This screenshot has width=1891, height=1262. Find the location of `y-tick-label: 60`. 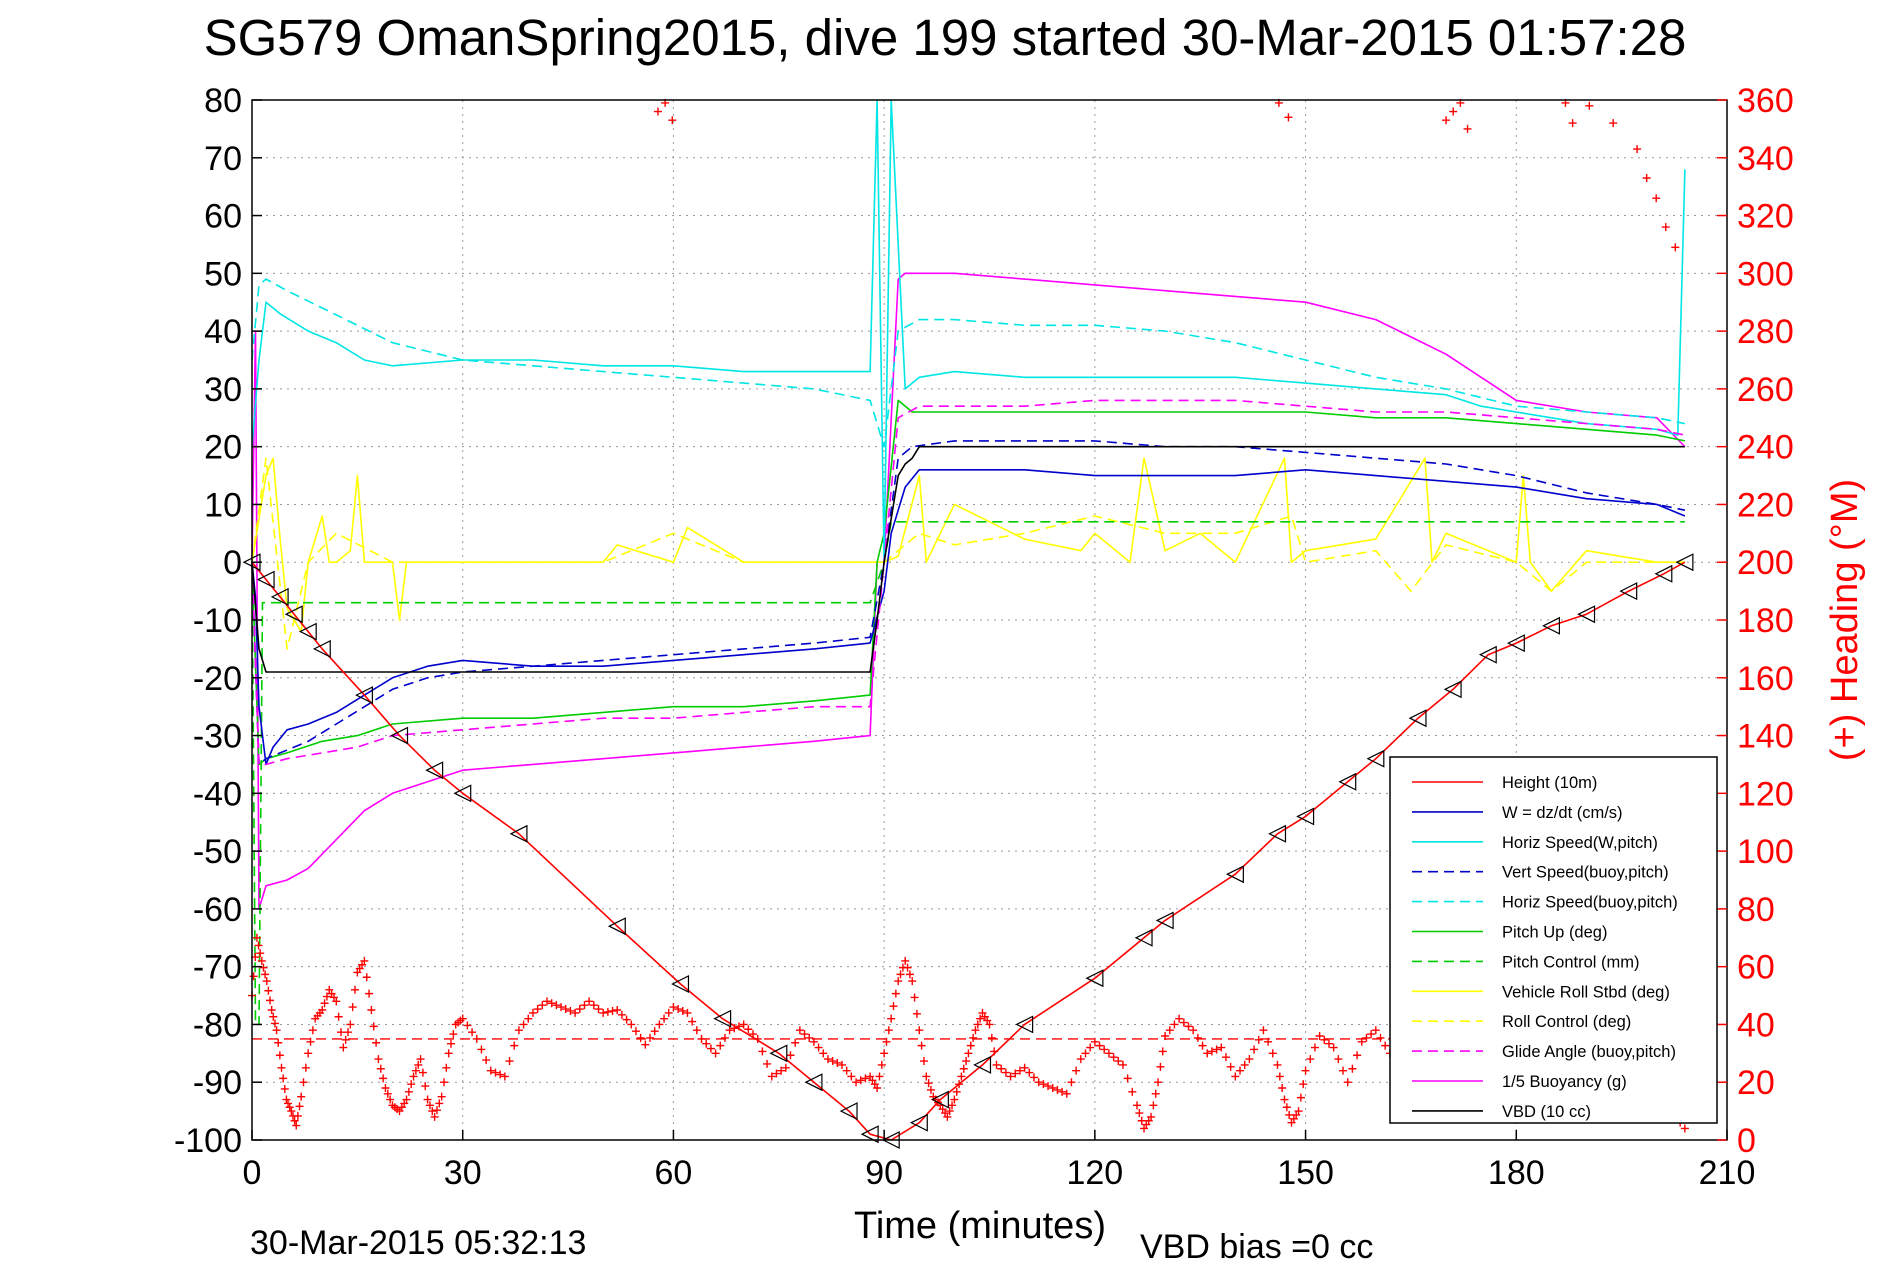

y-tick-label: 60 is located at coordinates (223, 217).